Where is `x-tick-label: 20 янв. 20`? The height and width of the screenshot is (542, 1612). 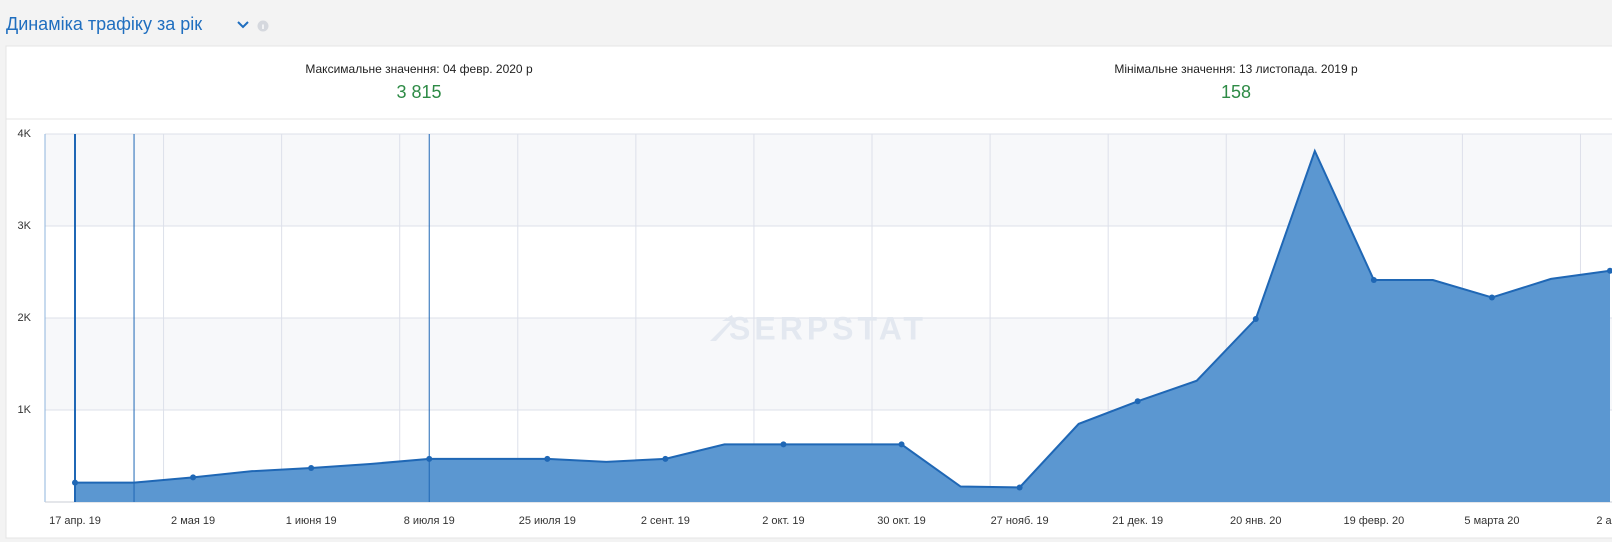 x-tick-label: 20 янв. 20 is located at coordinates (1256, 521).